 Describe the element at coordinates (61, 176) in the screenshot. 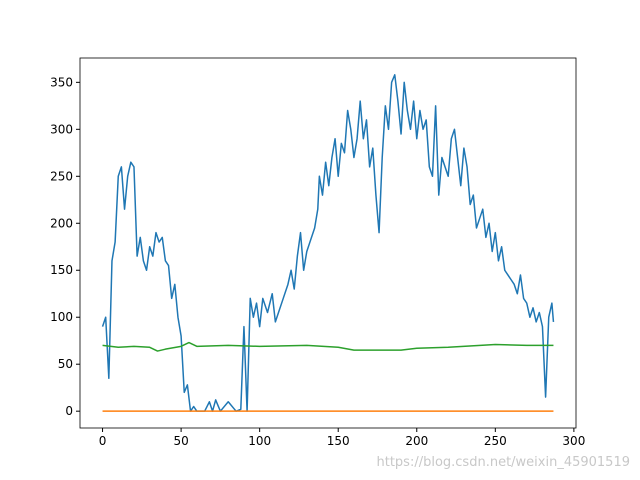

I see `y-tick-label: 250` at that location.